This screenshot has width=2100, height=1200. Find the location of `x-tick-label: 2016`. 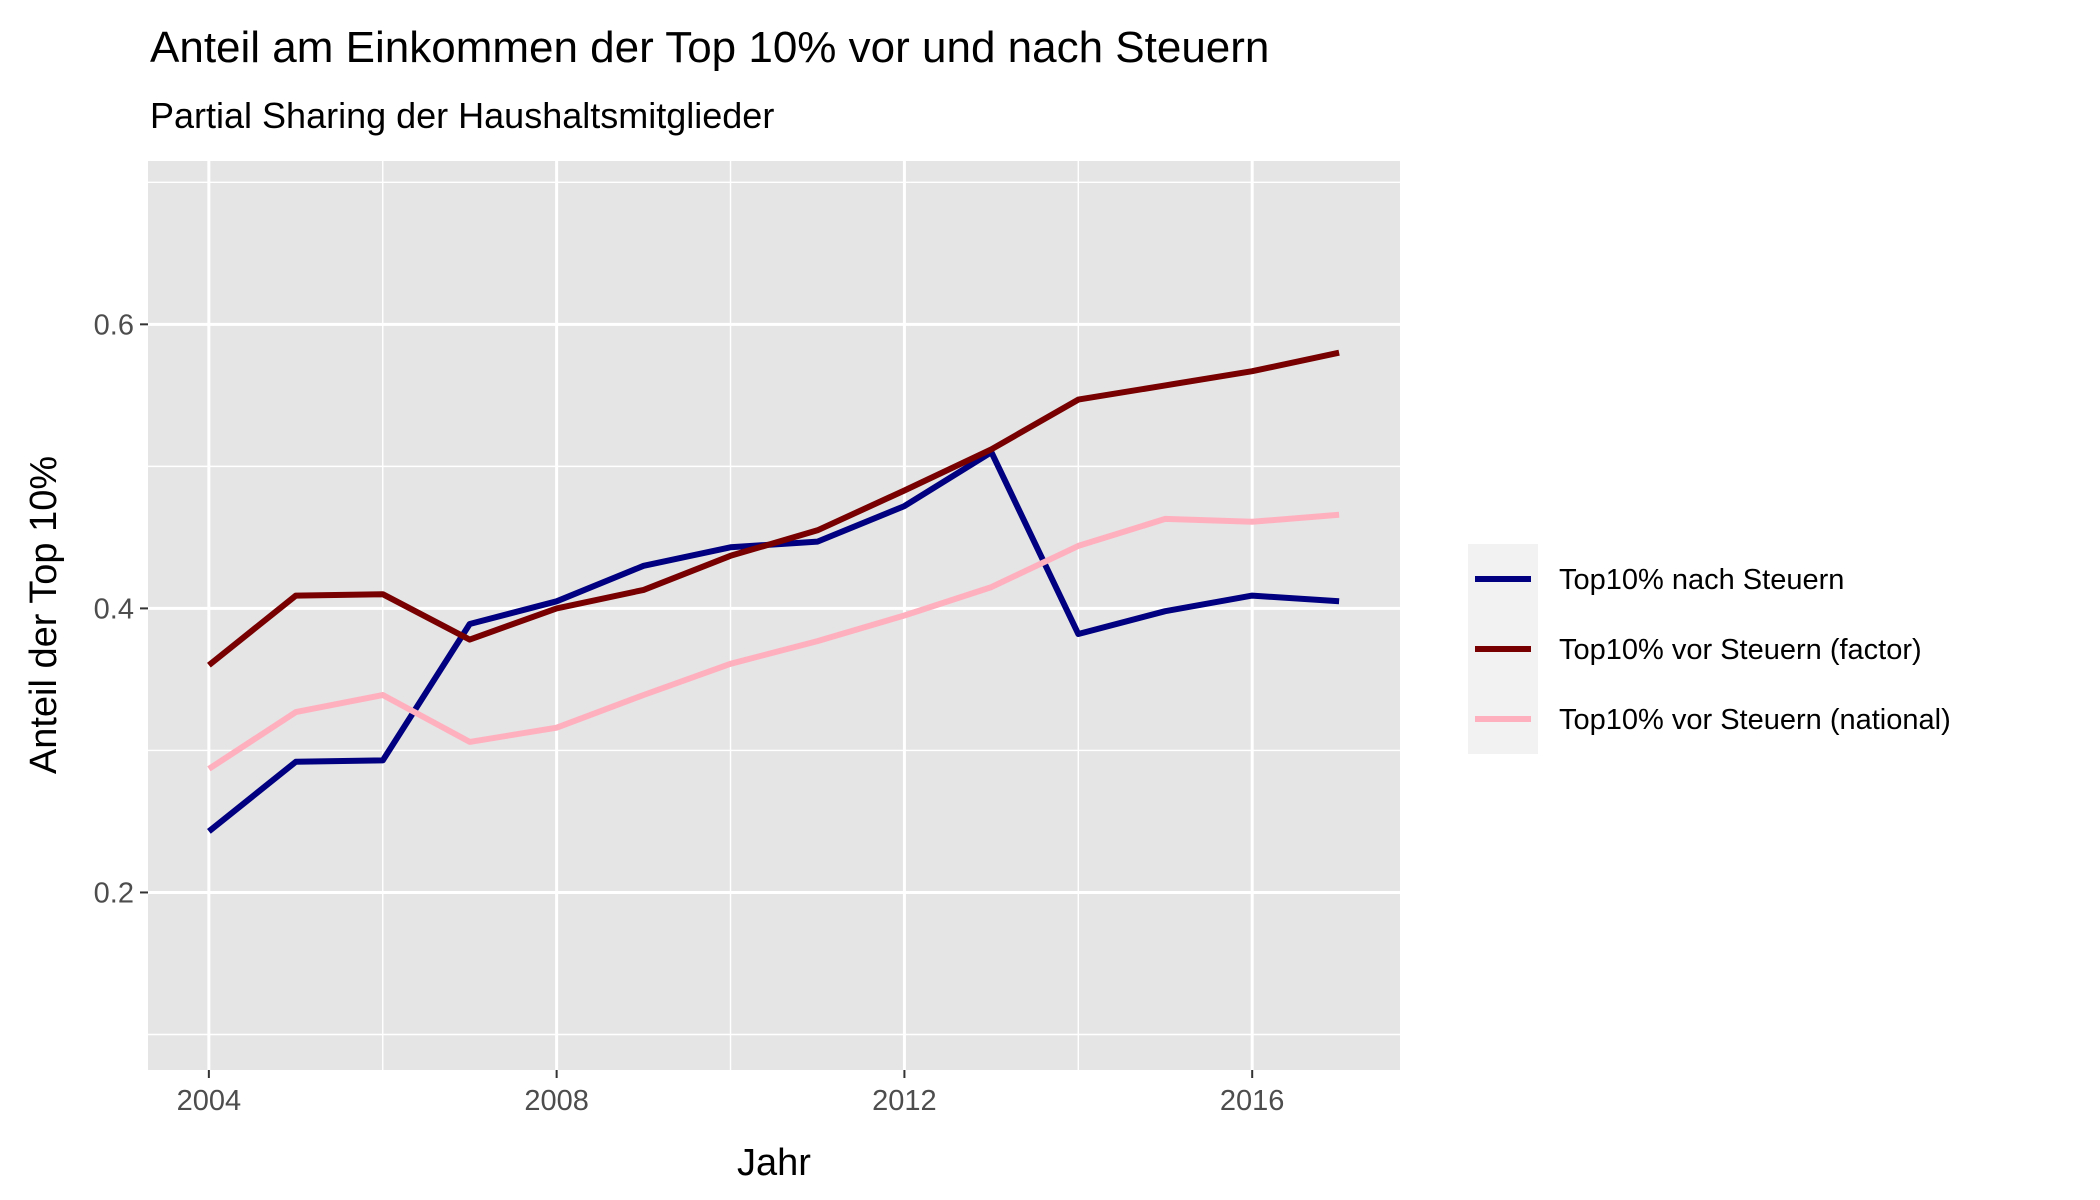

x-tick-label: 2016 is located at coordinates (1252, 1101).